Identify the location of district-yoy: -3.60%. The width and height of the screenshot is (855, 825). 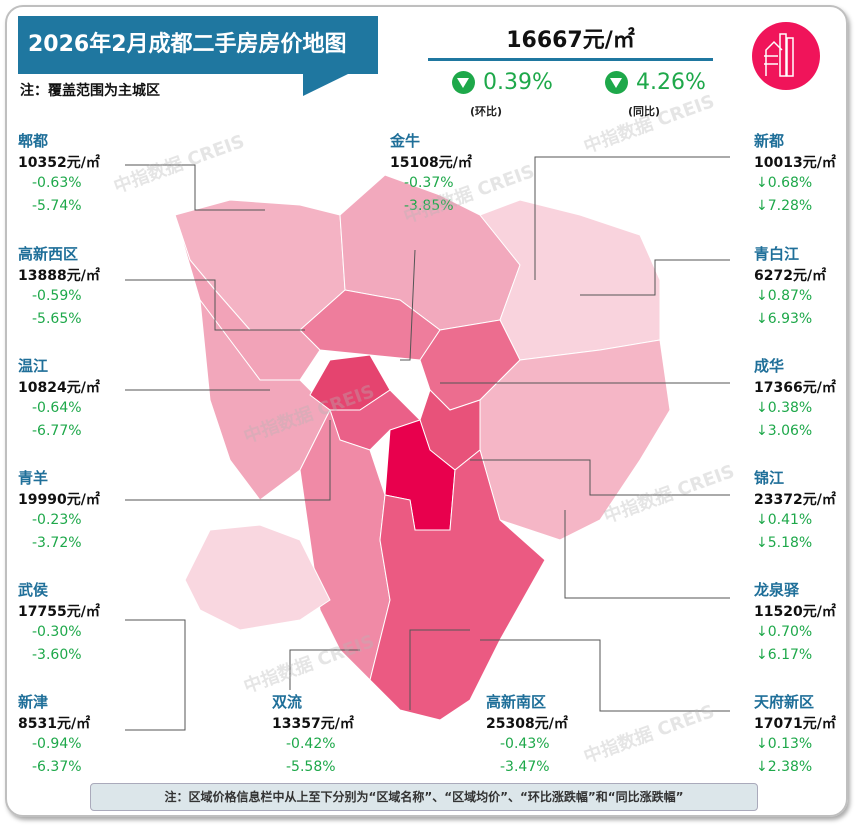
(57, 655).